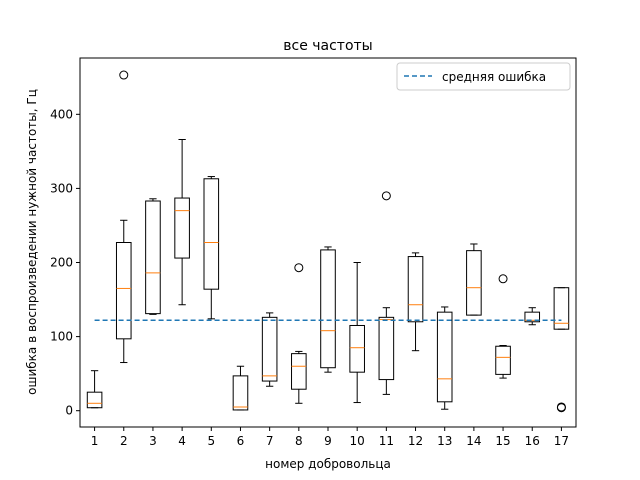 This screenshot has height=480, width=640. What do you see at coordinates (61, 188) in the screenshot?
I see `y-tick-label: 300` at bounding box center [61, 188].